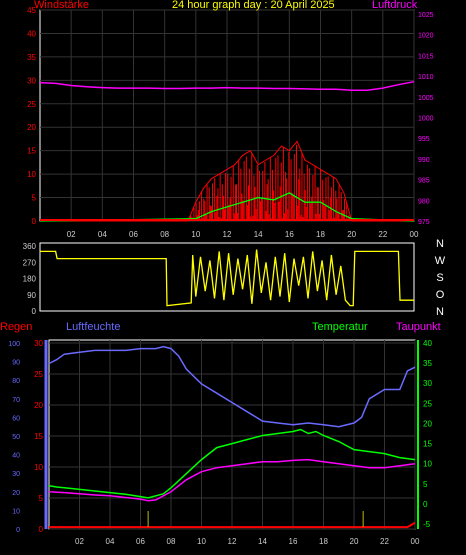 The width and height of the screenshot is (466, 555). I want to click on direction-panel-frame, so click(227, 277).